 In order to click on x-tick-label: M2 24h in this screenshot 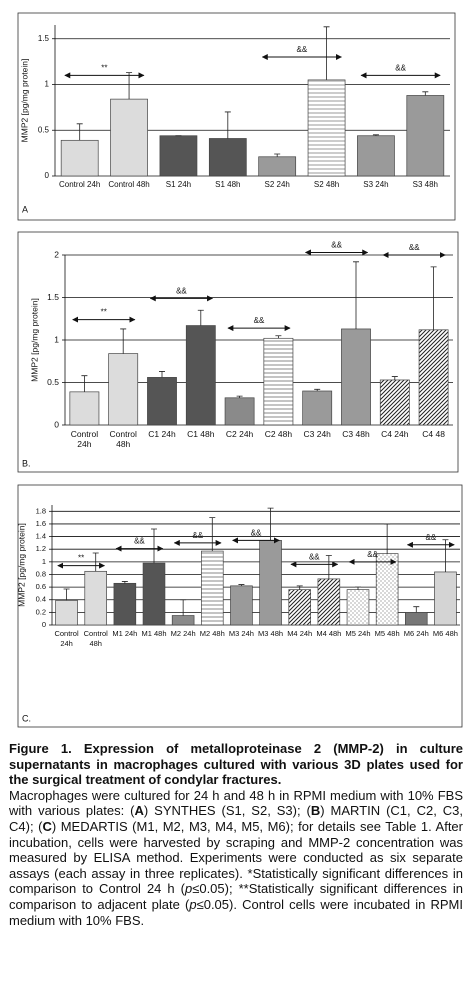, I will do `click(183, 633)`.